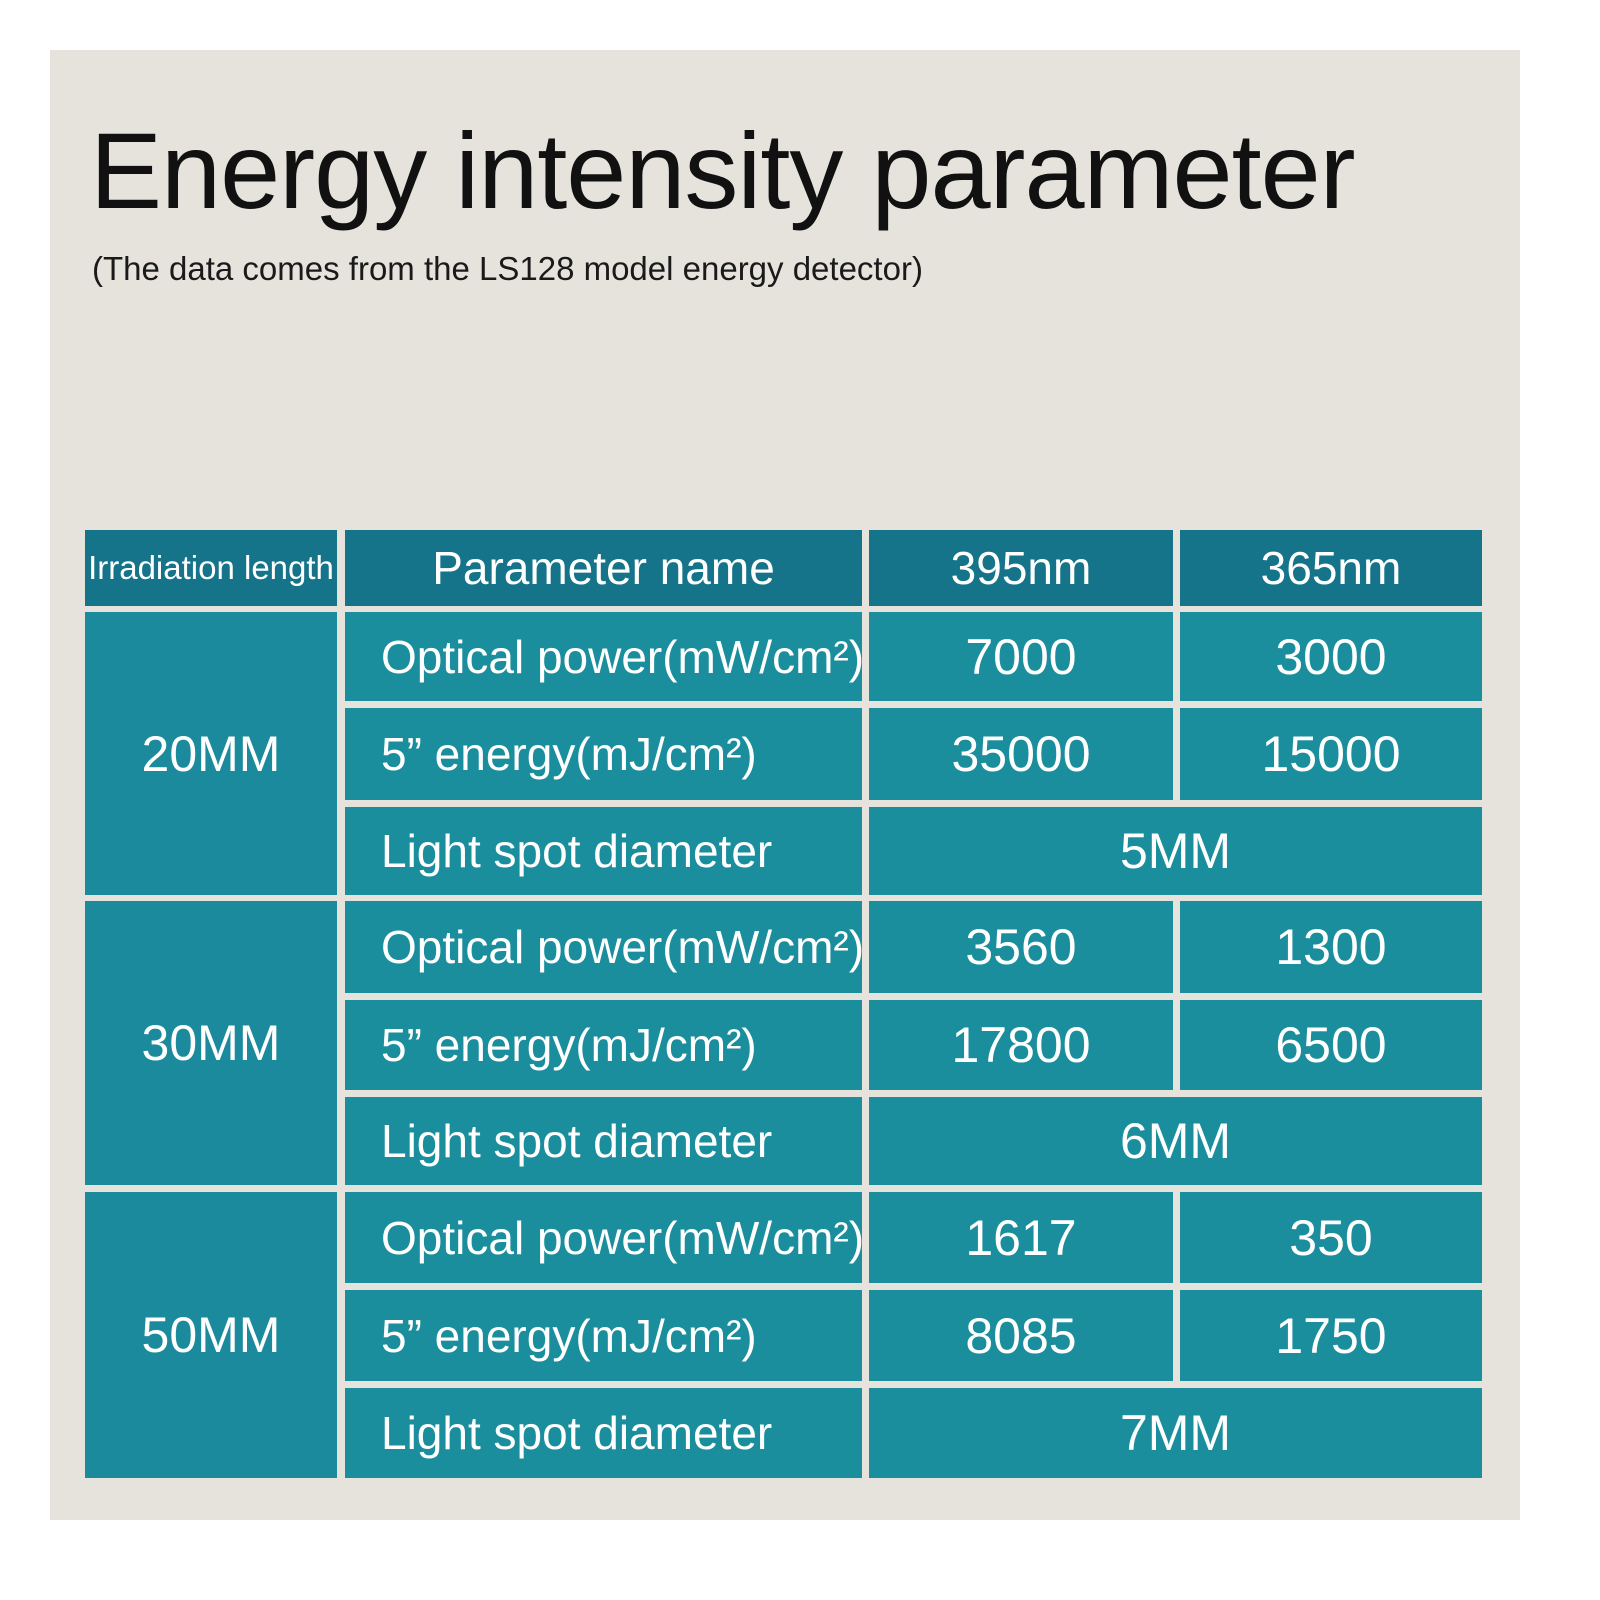 This screenshot has height=1600, width=1600. Describe the element at coordinates (1331, 656) in the screenshot. I see `value-365nm: 3000` at that location.